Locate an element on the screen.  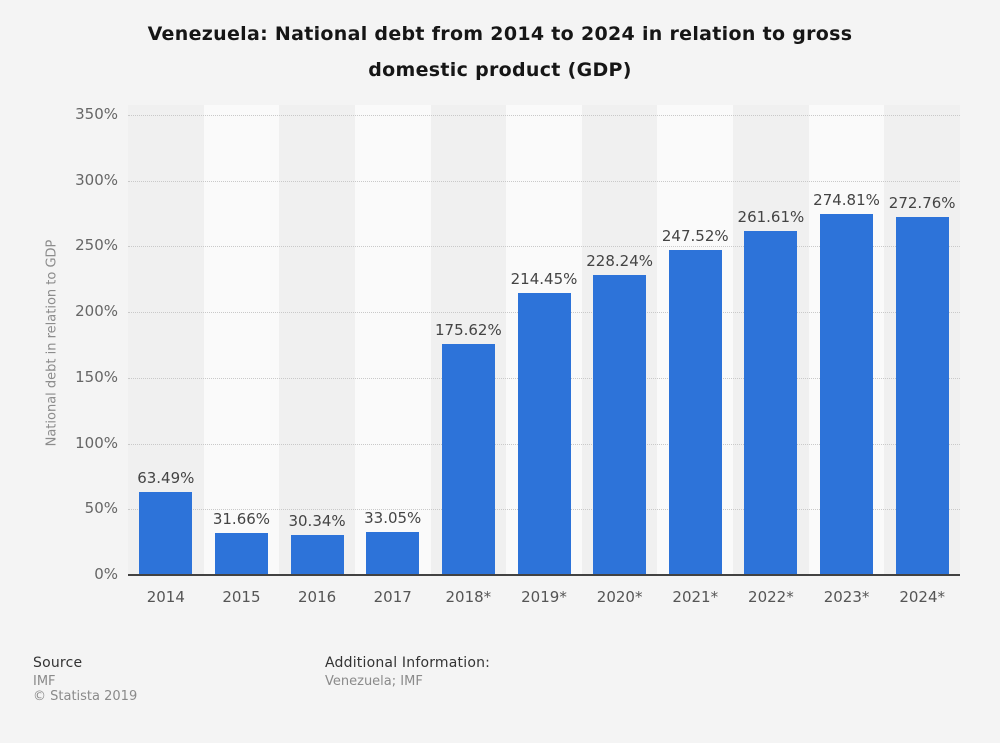
additional-info-label: Additional Information: is located at coordinates (408, 663).